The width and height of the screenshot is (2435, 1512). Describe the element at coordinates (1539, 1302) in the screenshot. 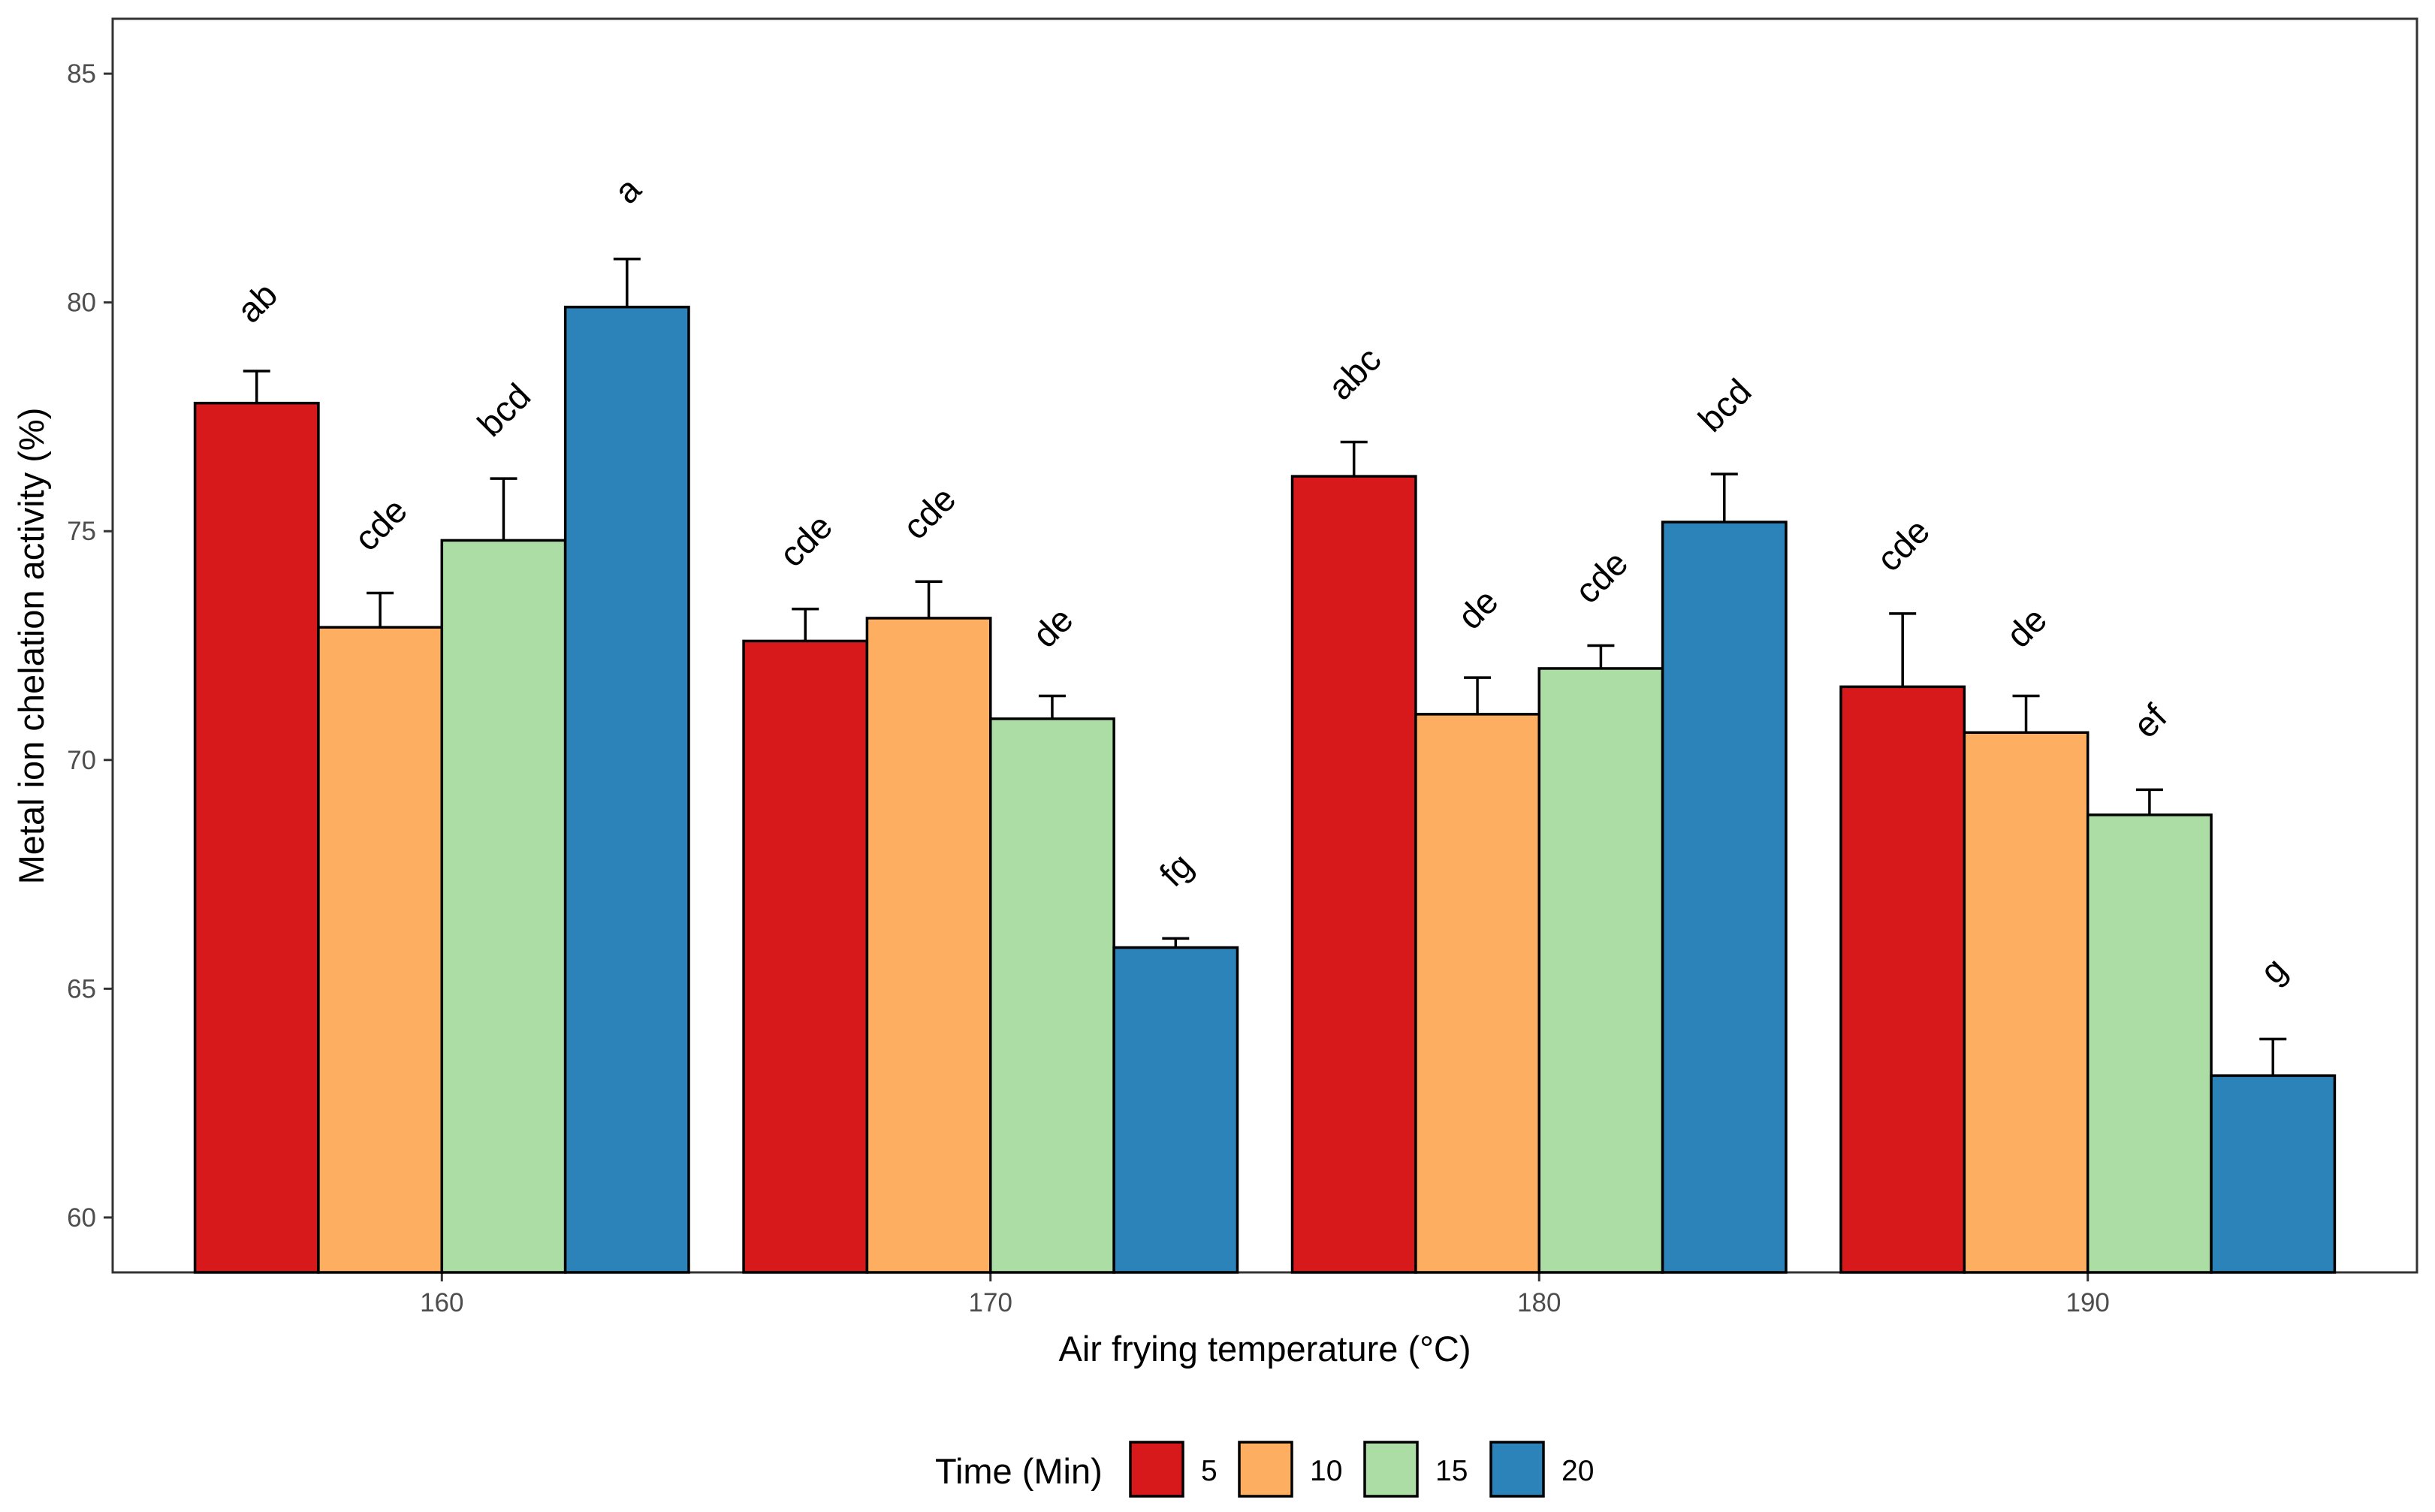

I see `x-tick-label: 180` at that location.